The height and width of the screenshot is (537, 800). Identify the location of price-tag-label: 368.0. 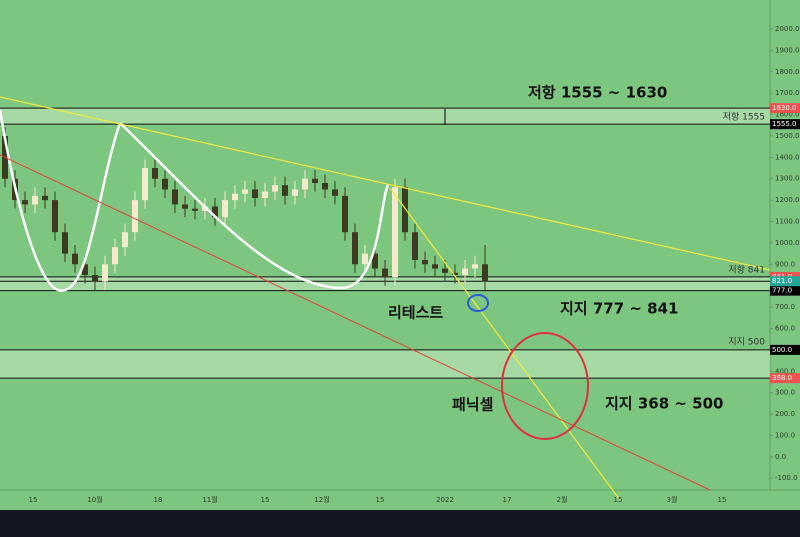
(782, 378).